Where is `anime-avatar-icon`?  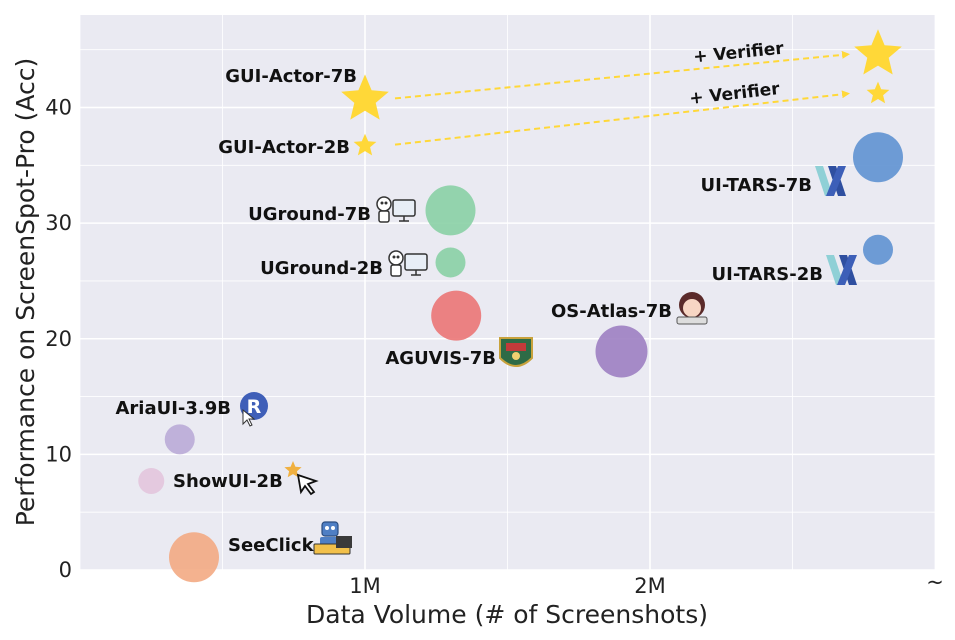
anime-avatar-icon is located at coordinates (692, 308).